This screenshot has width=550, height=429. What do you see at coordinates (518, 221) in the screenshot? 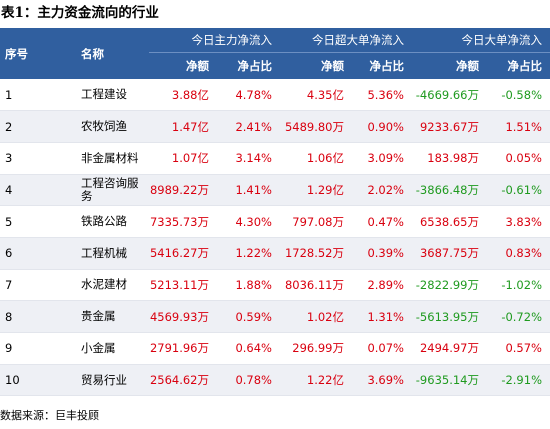
I see `large-net-ratio: 3.83%` at bounding box center [518, 221].